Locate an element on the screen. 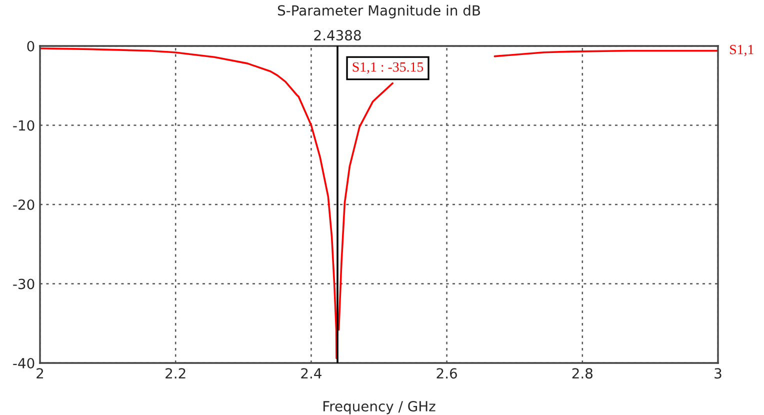  y-tick-label: -40 is located at coordinates (23, 363).